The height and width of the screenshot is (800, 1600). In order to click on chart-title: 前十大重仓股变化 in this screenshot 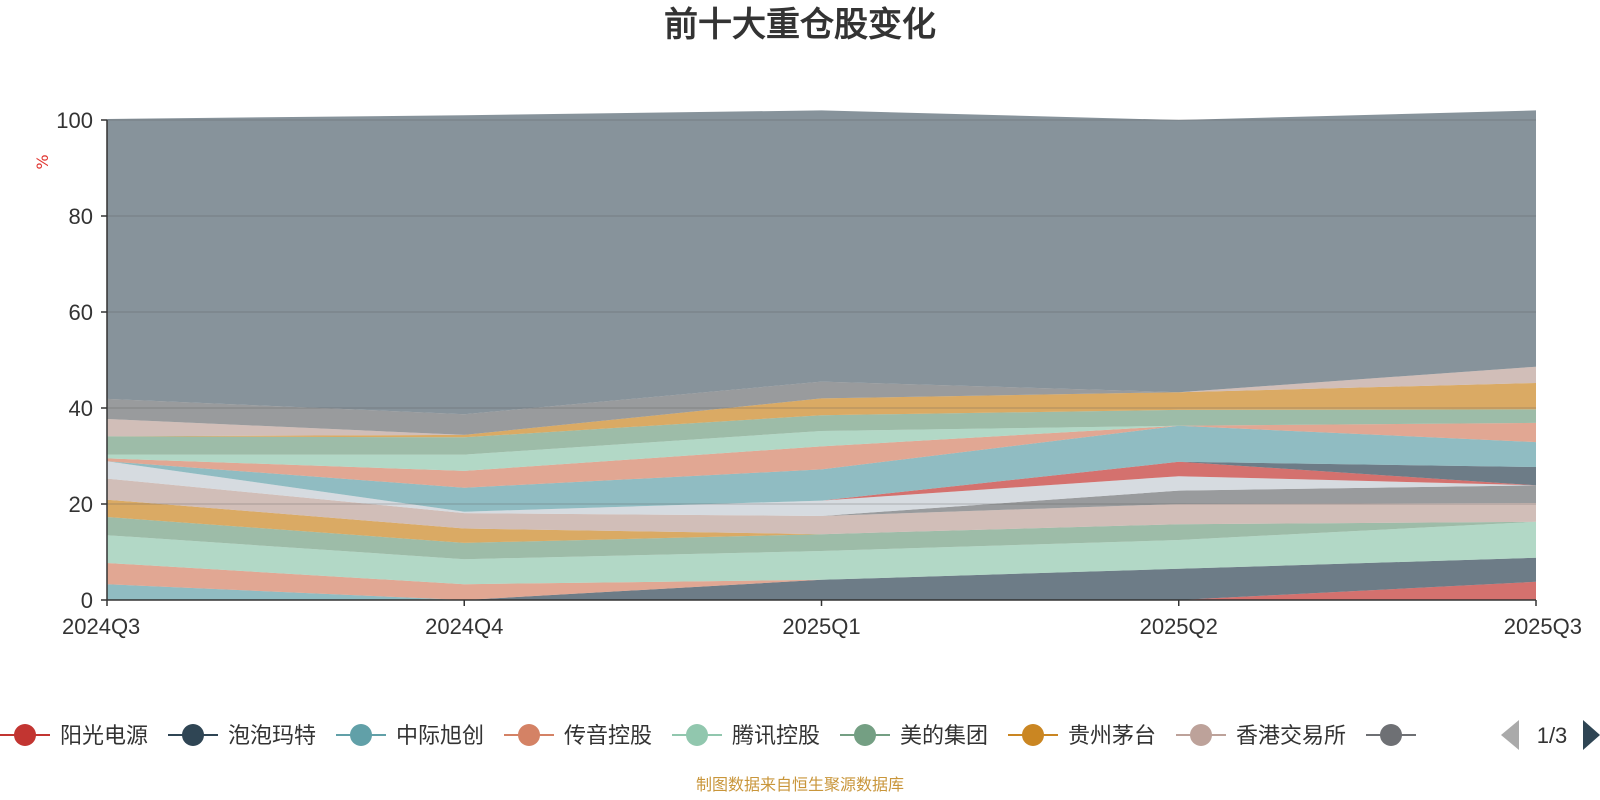, I will do `click(800, 25)`.